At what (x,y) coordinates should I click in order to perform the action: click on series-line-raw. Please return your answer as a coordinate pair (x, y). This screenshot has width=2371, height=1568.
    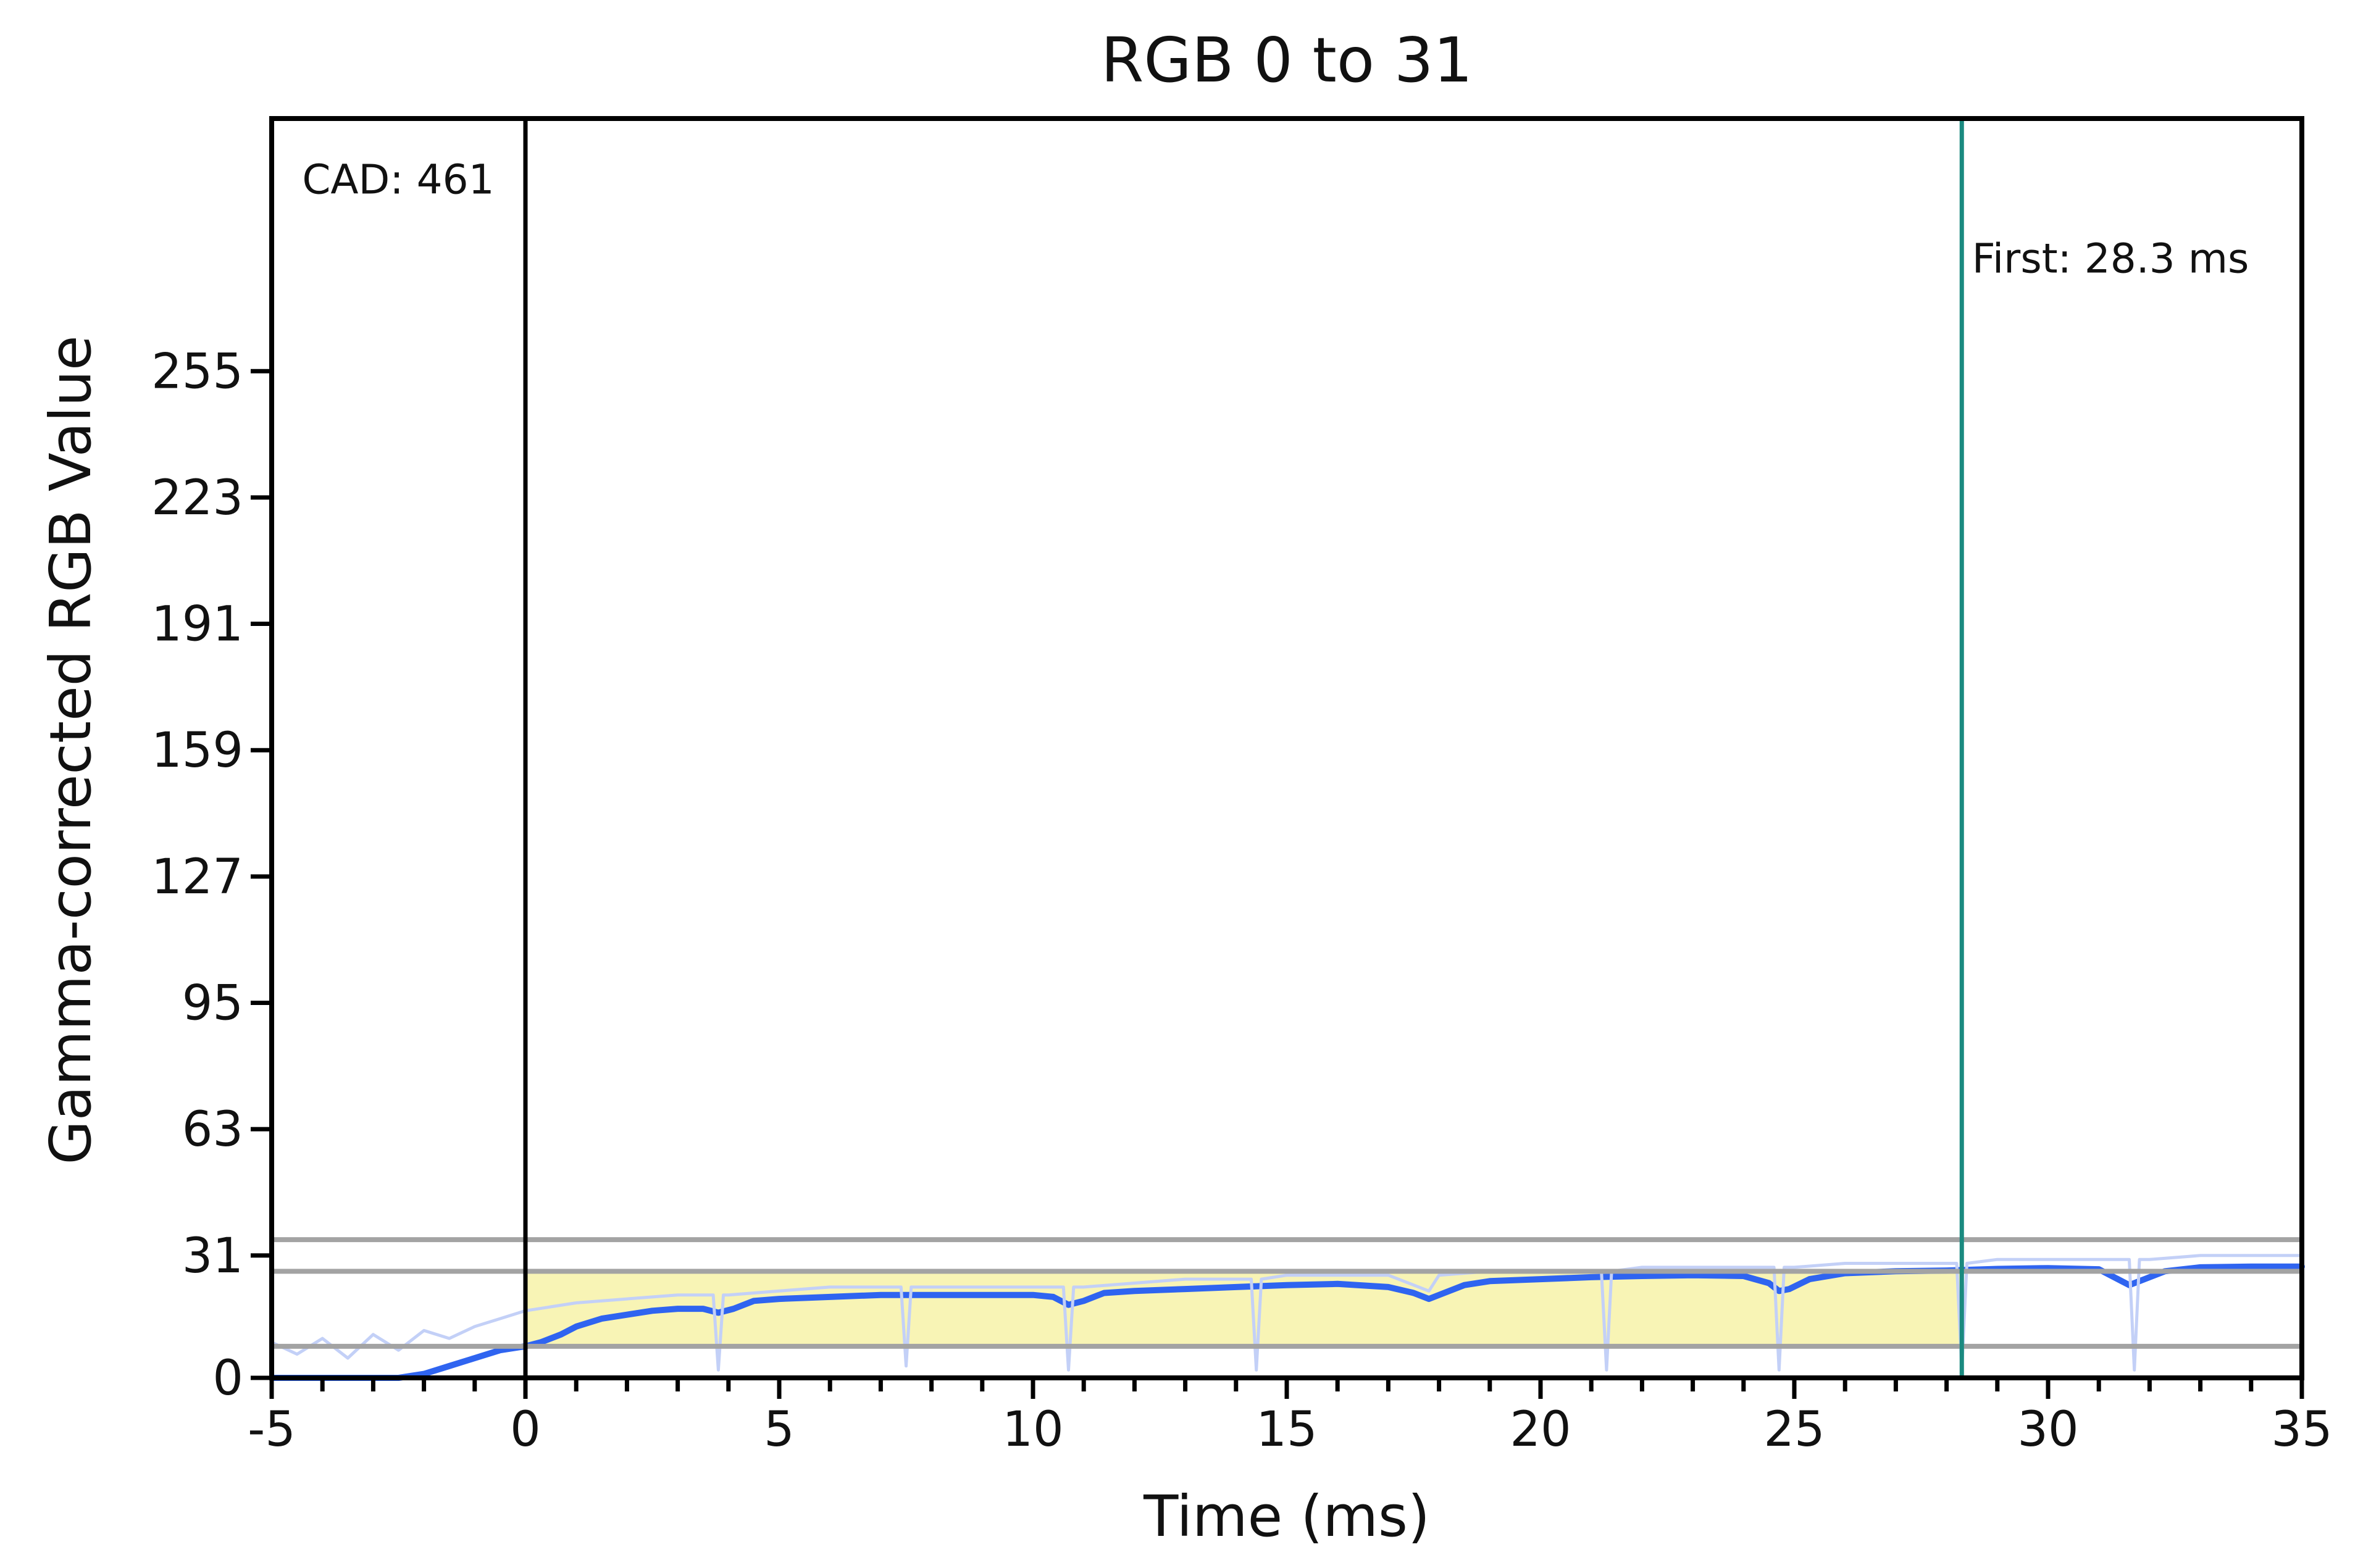
    Looking at the image, I should click on (1287, 1313).